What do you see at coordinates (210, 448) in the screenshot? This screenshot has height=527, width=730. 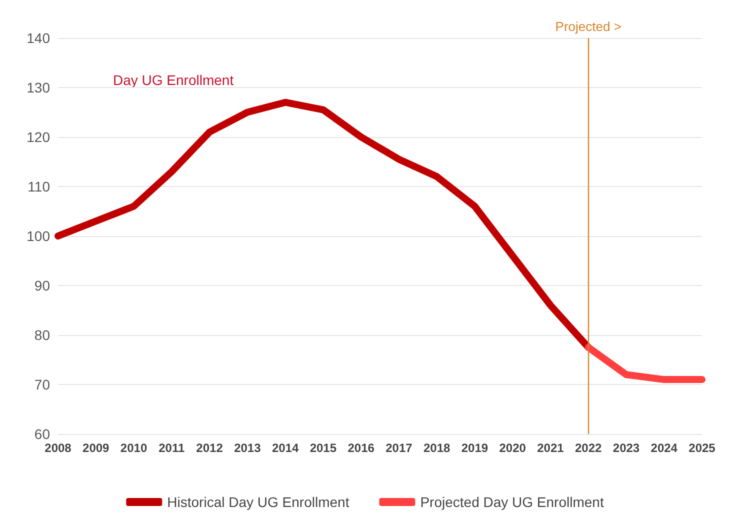 I see `x-tick-label: 2012` at bounding box center [210, 448].